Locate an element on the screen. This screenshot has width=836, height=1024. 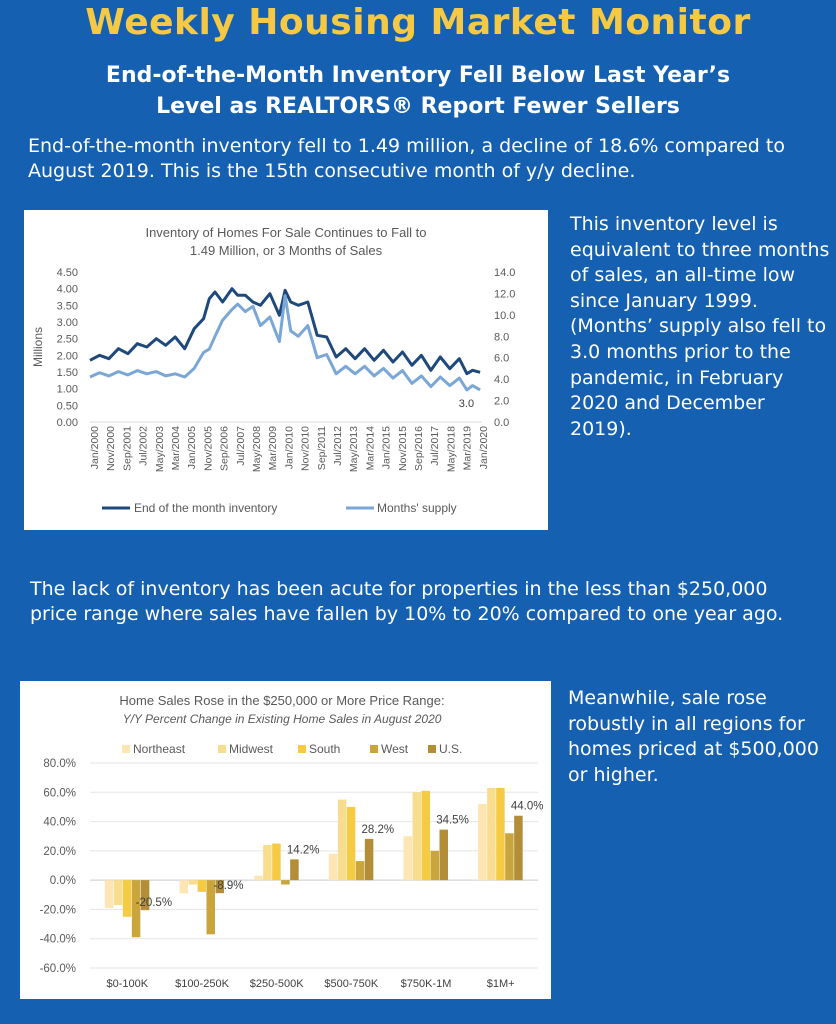
x-tick-label: Mar/2014 is located at coordinates (370, 448).